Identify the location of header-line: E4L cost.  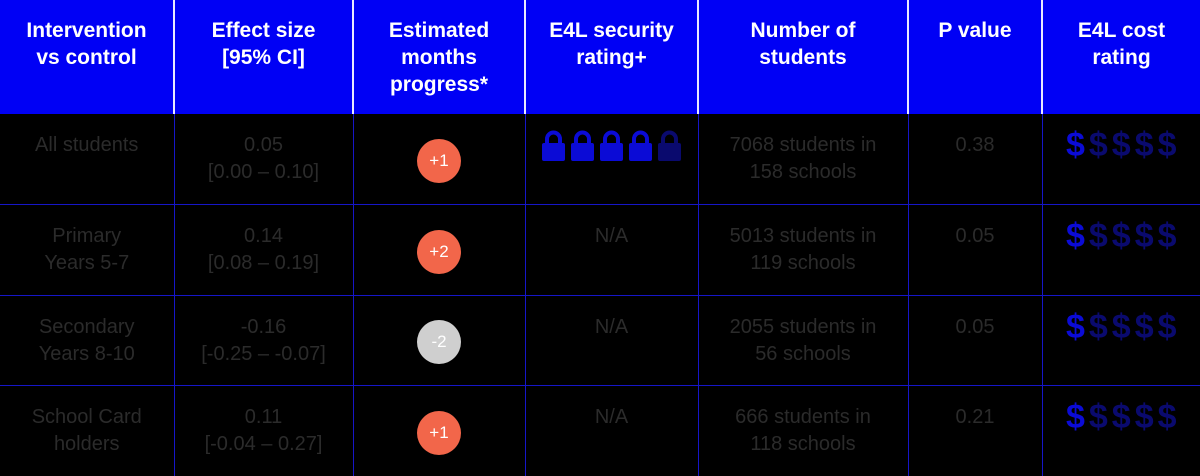
(1121, 30).